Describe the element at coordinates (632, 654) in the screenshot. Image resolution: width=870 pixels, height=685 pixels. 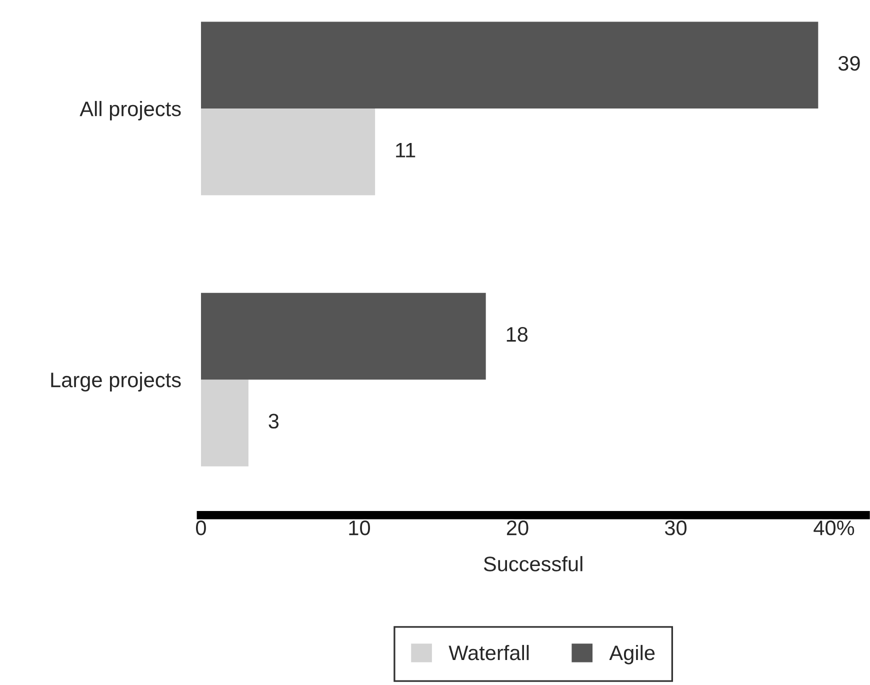
I see `legend-label: Agile` at that location.